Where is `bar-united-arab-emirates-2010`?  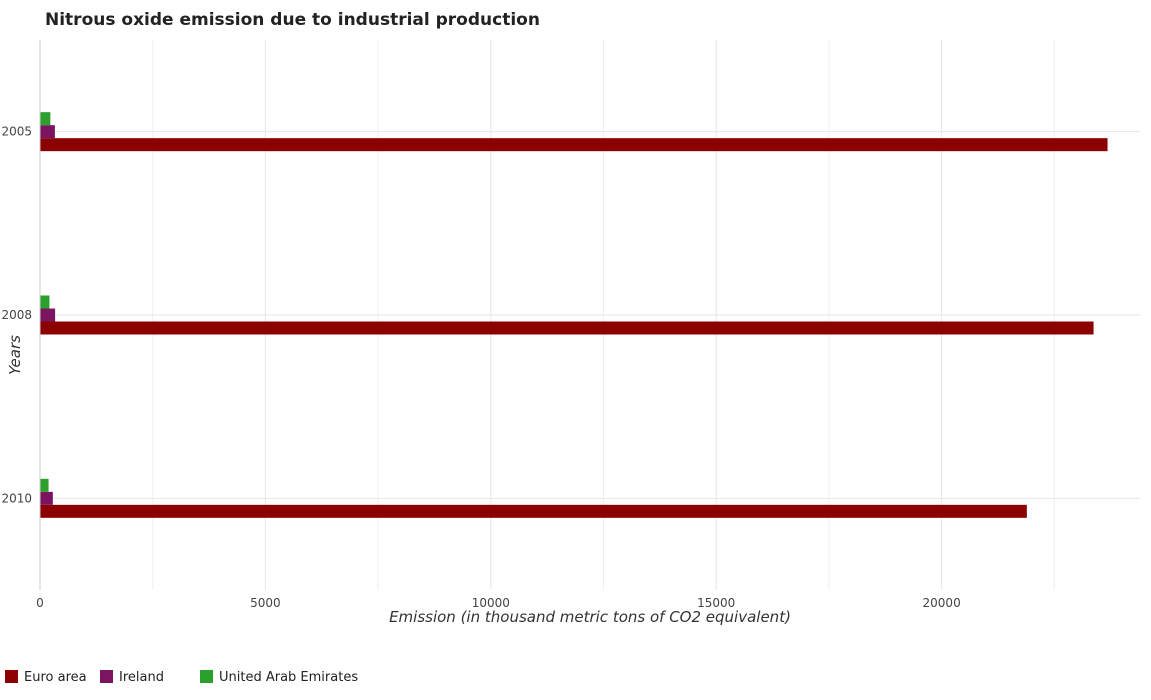 bar-united-arab-emirates-2010 is located at coordinates (44, 485).